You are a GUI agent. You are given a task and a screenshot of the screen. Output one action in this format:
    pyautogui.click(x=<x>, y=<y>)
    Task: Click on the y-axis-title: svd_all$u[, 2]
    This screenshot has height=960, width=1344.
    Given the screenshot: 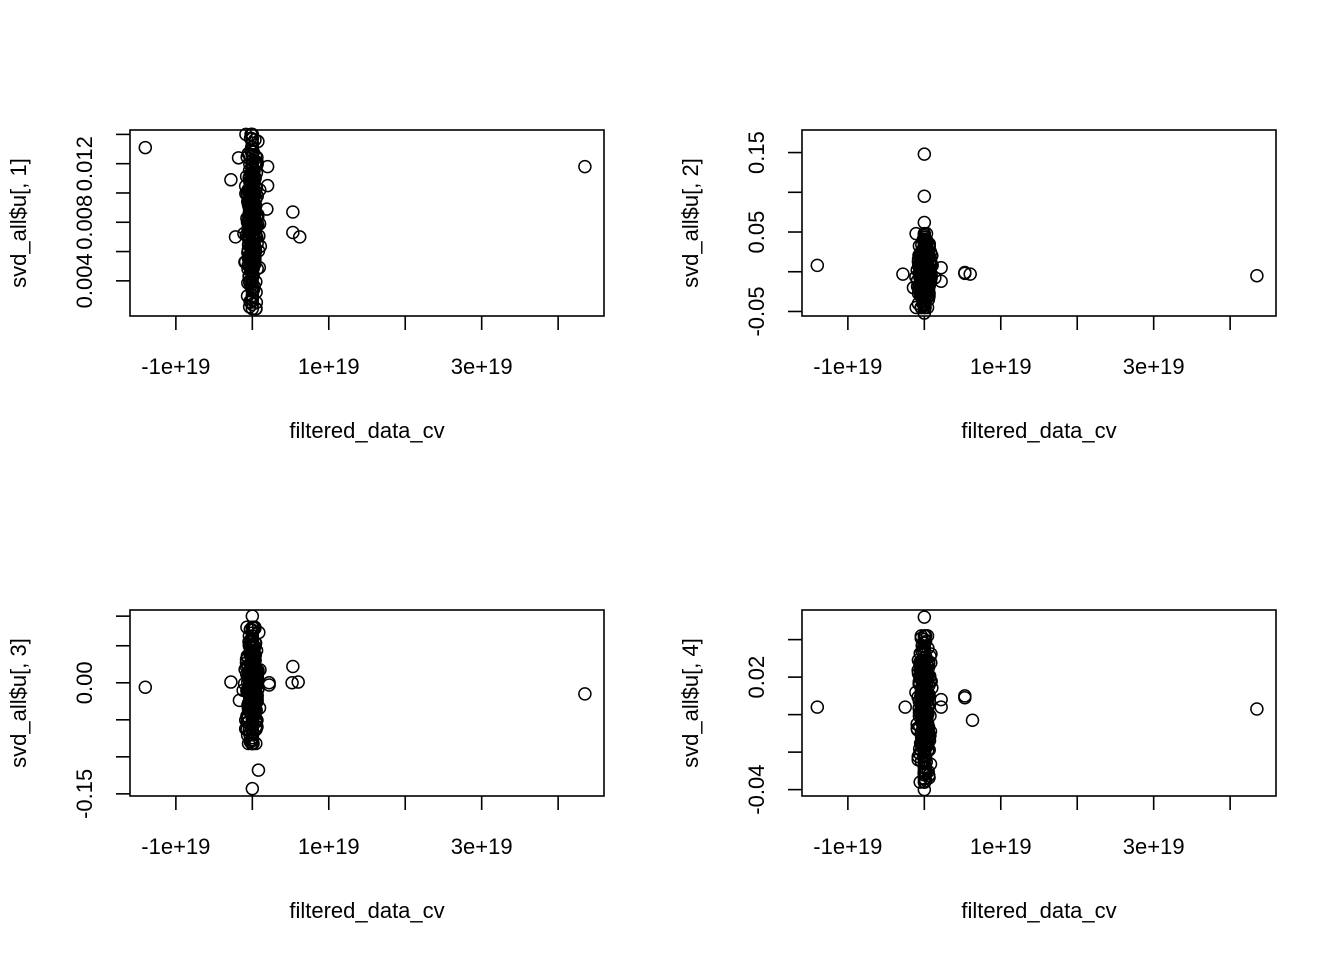 What is the action you would take?
    pyautogui.click(x=690, y=223)
    